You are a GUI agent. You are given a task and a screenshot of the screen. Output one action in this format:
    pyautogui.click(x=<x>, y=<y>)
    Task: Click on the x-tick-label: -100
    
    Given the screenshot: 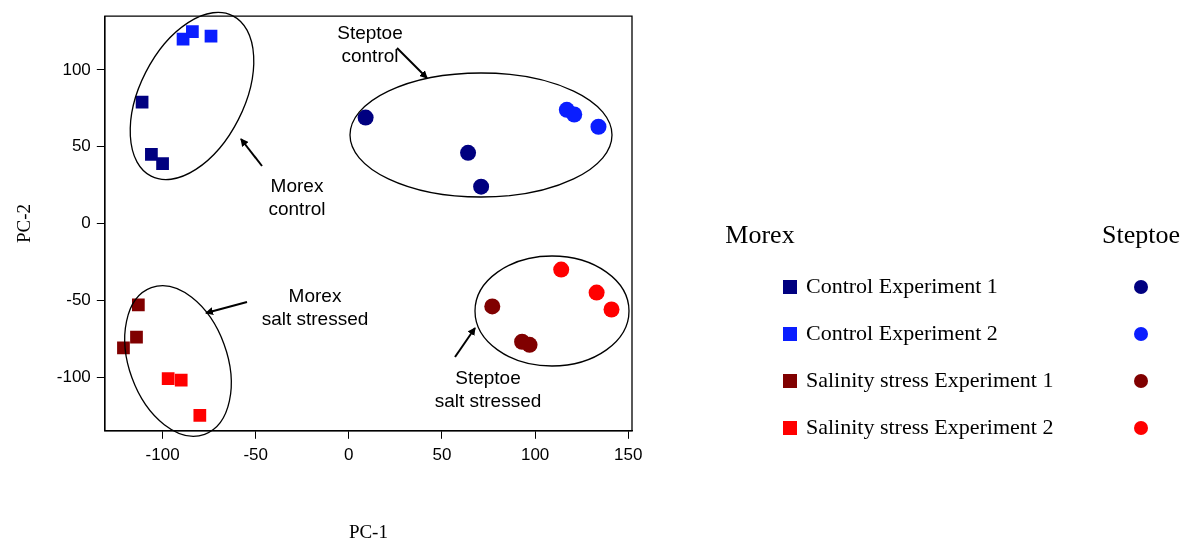 What is the action you would take?
    pyautogui.click(x=162, y=454)
    